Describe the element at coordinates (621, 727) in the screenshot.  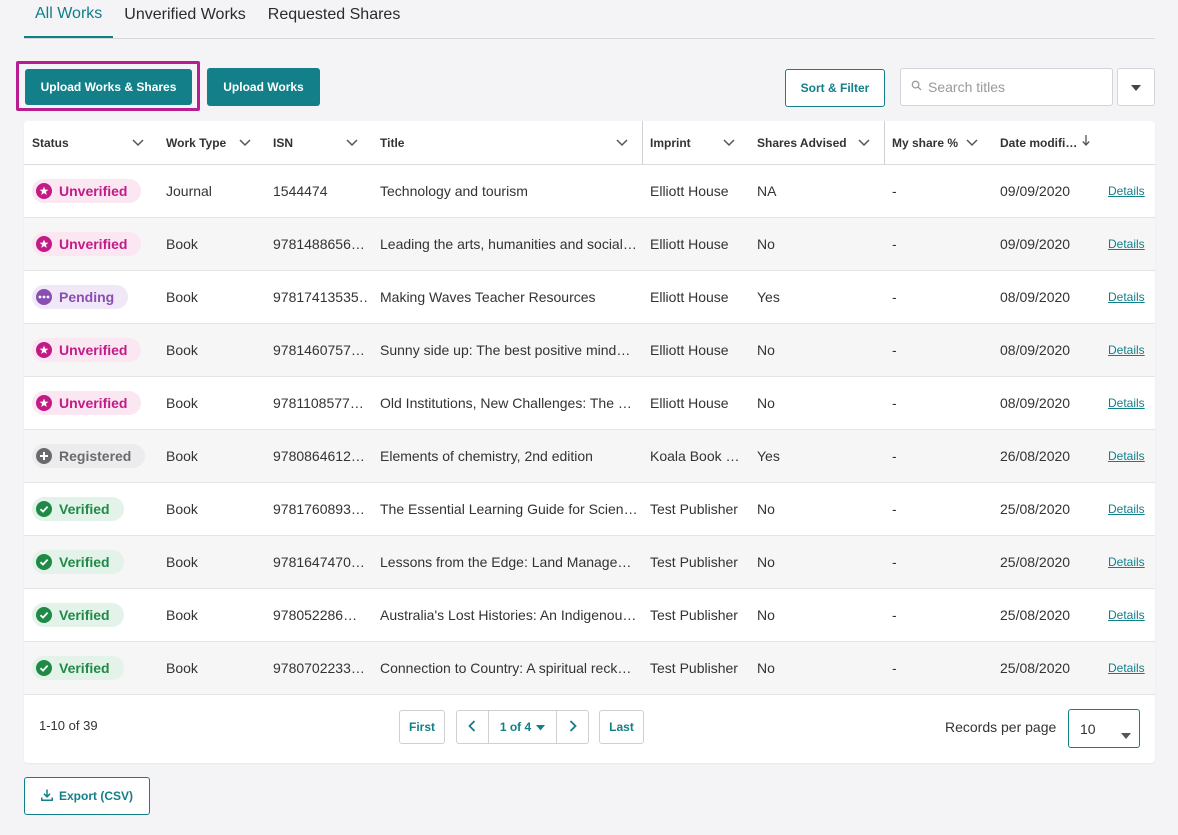
I see `last-page-button: Last` at that location.